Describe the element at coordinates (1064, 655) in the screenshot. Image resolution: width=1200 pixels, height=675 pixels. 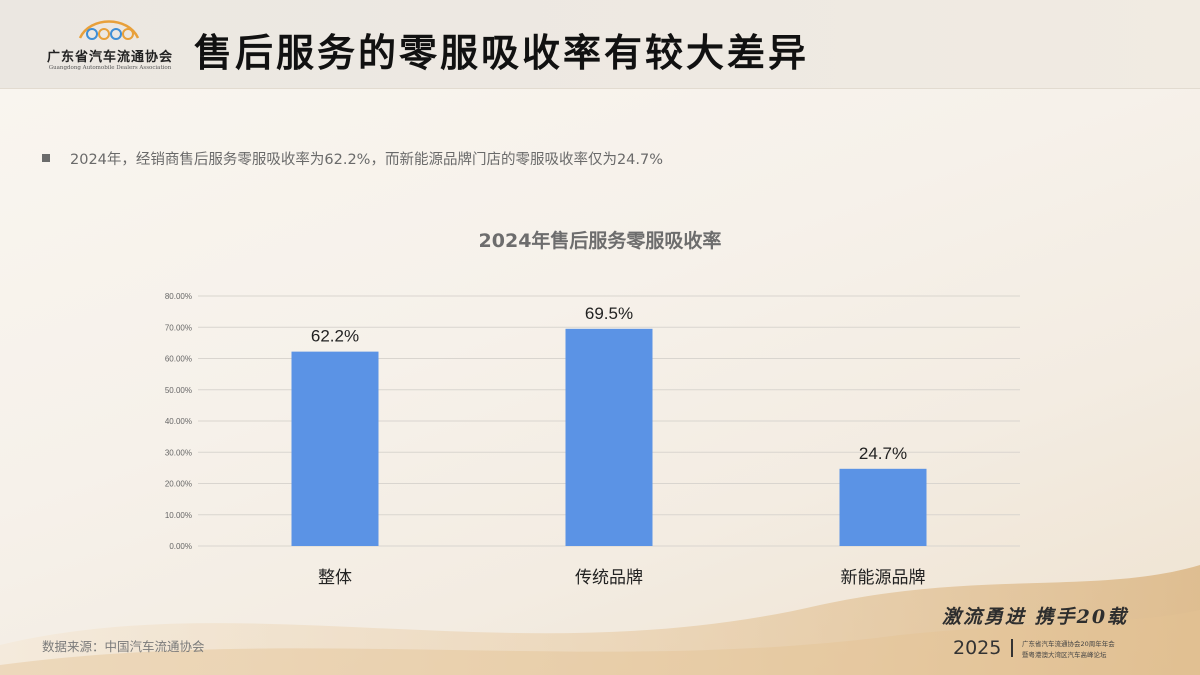
I see `event-name-line2: 暨粤港澳大湾区汽车高峰论坛` at that location.